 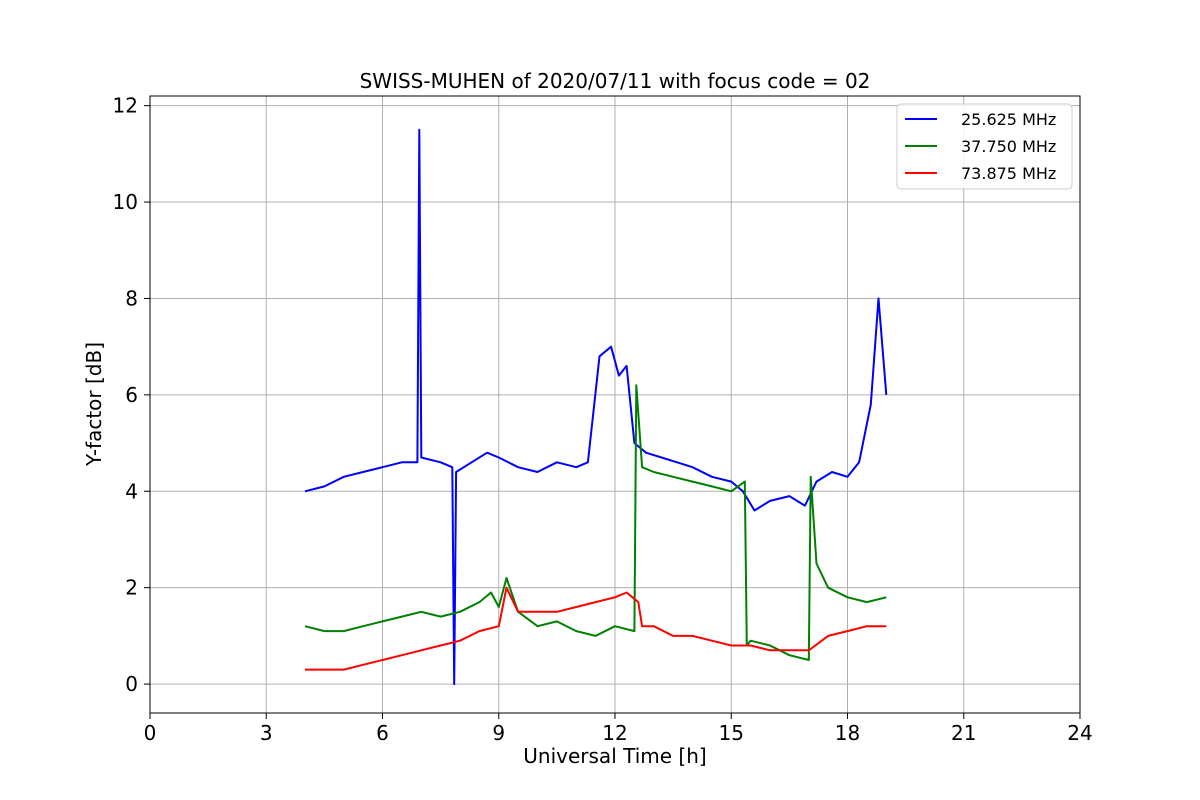 What do you see at coordinates (150, 733) in the screenshot?
I see `x-tick-label: 0` at bounding box center [150, 733].